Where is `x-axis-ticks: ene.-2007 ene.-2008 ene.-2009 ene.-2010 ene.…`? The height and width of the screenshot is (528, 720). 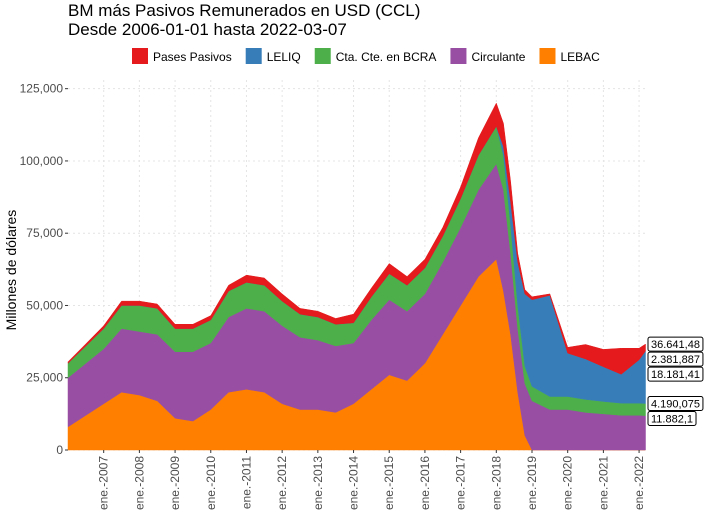
x-axis-ticks: ene.-2007 ene.-2008 ene.-2009 ene.-2010 ene.… is located at coordinates (371, 480).